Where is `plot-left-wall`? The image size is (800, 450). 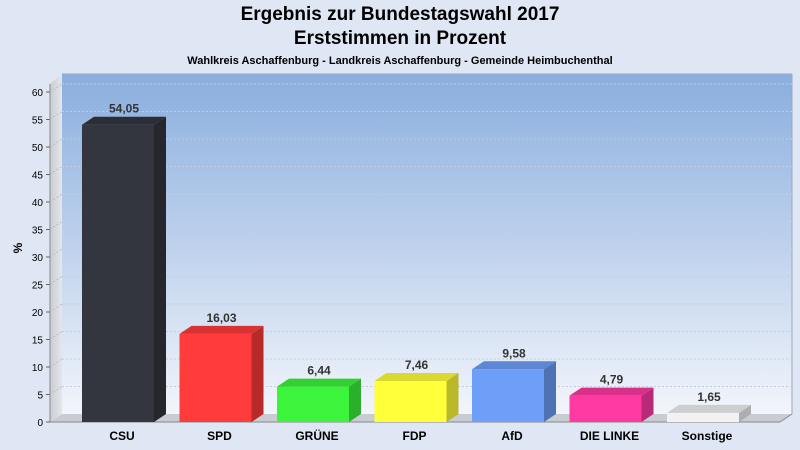
plot-left-wall is located at coordinates (56, 248).